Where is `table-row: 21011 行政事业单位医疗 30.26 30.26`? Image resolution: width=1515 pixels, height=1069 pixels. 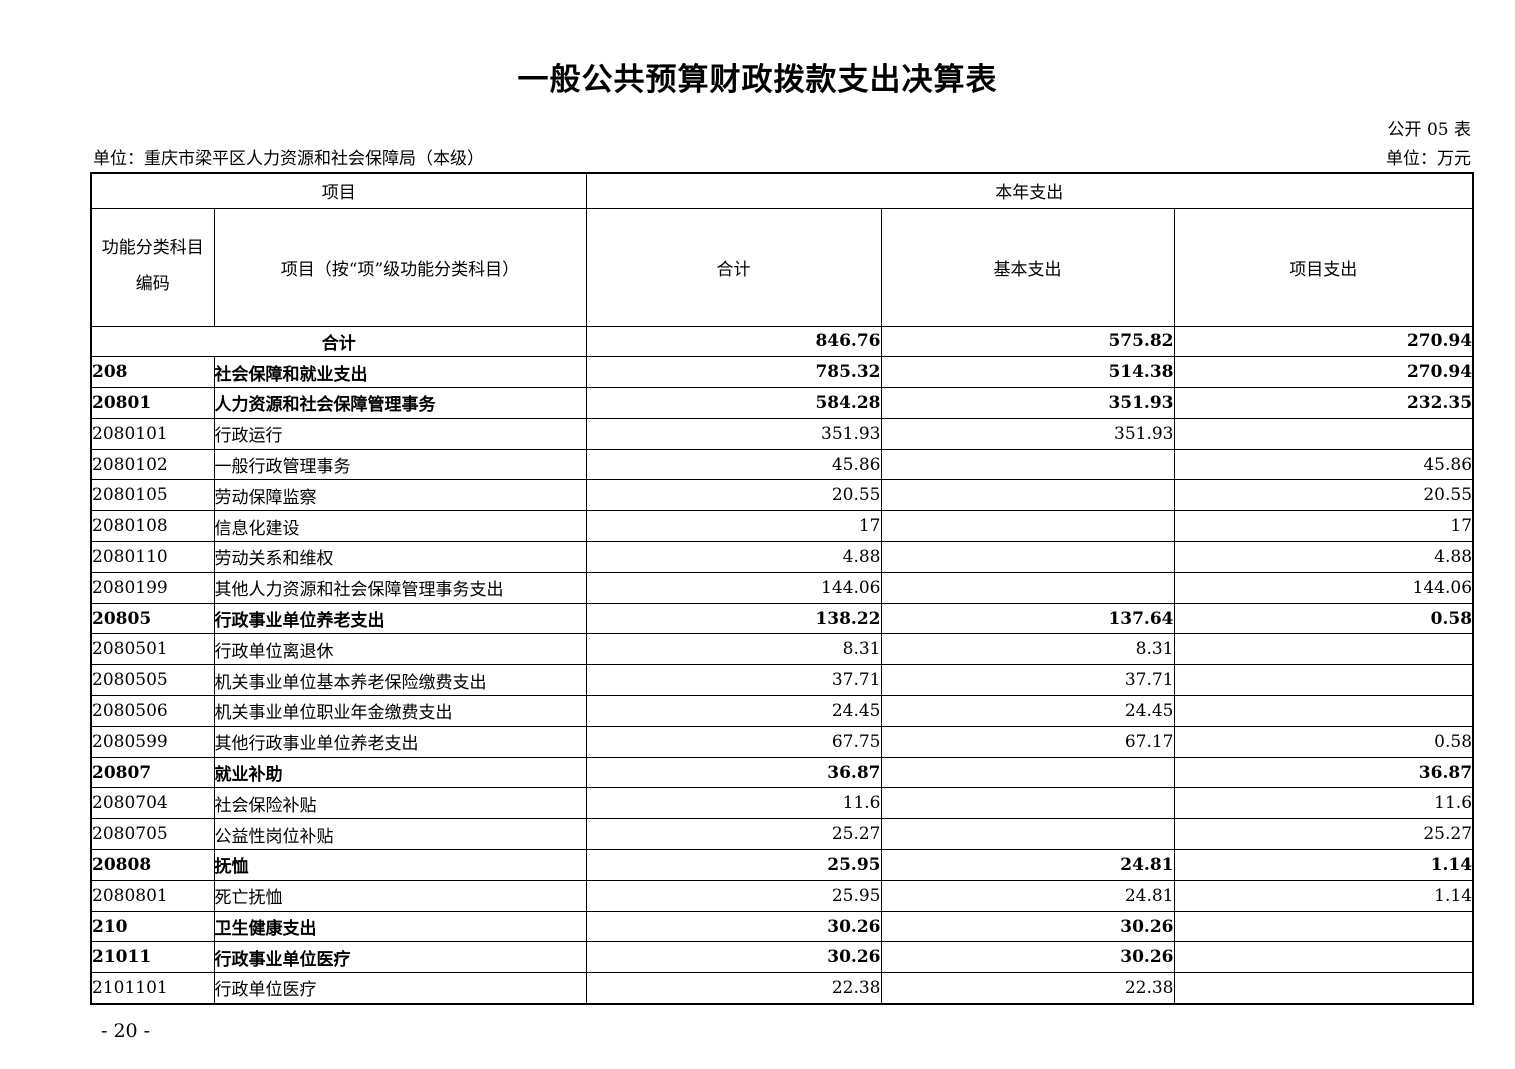 table-row: 21011 行政事业单位医疗 30.26 30.26 is located at coordinates (782, 957).